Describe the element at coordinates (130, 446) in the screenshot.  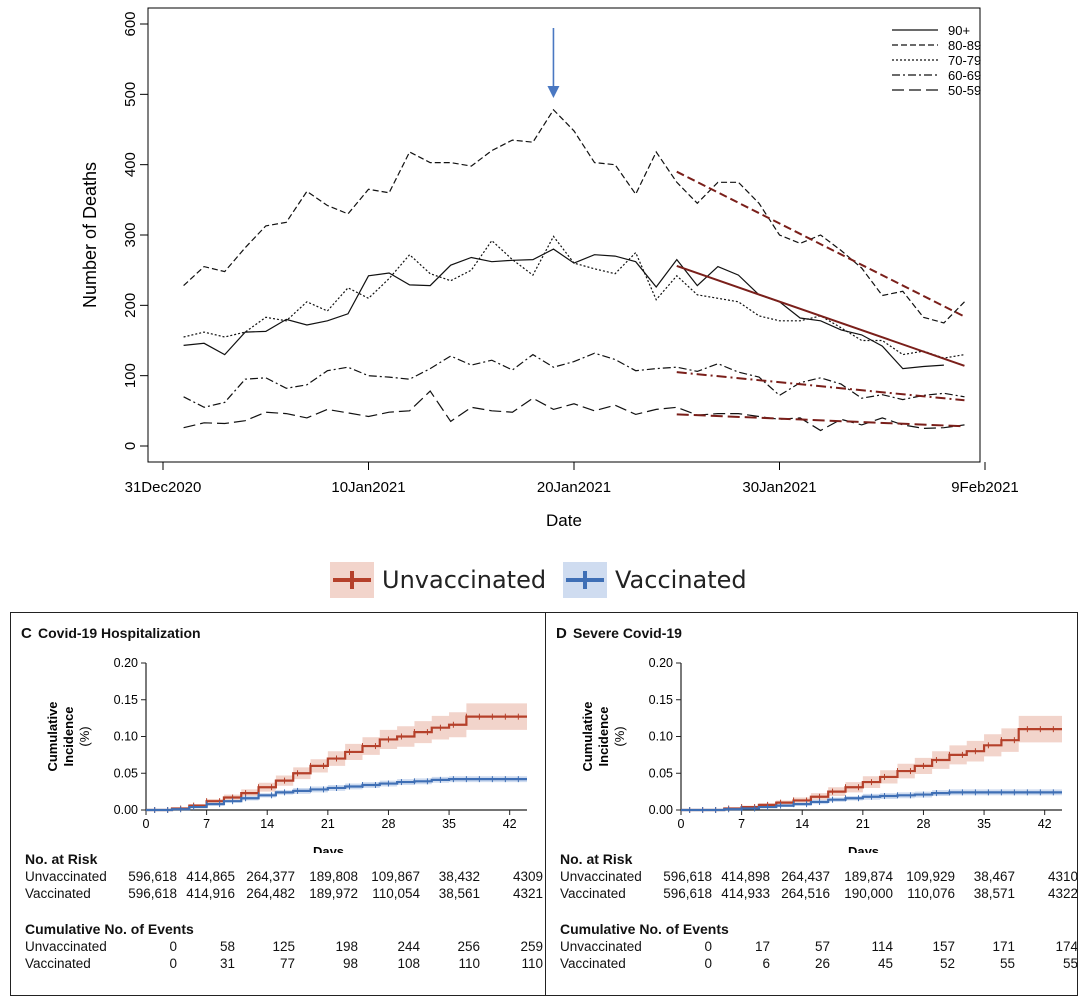
I see `y-tick-label: 0` at that location.